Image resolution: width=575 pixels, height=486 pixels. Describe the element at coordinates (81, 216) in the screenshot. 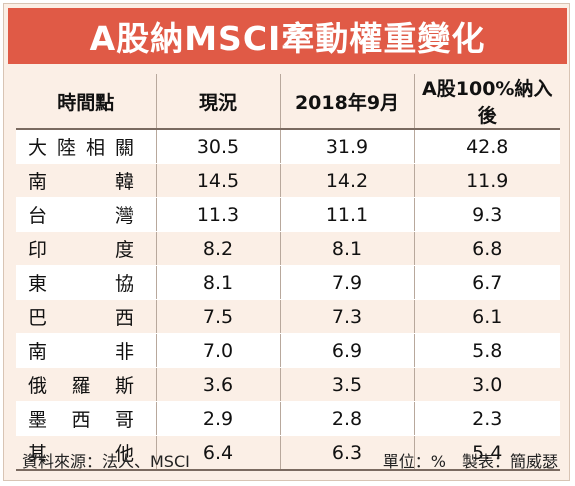

I see `country-label: 台 灣` at that location.